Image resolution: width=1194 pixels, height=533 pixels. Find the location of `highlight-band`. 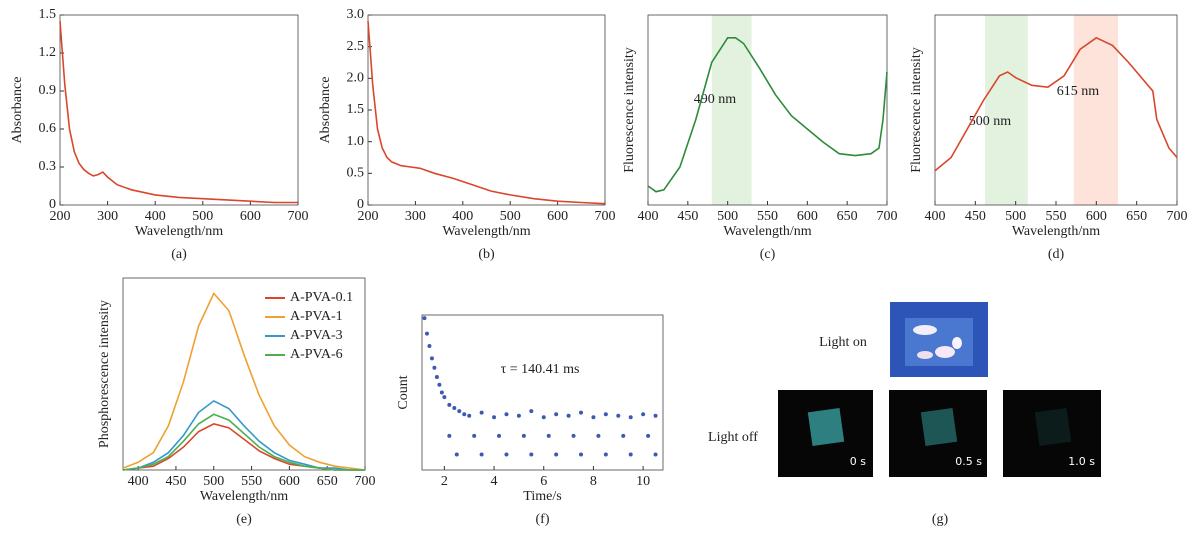

highlight-band is located at coordinates (1006, 110).